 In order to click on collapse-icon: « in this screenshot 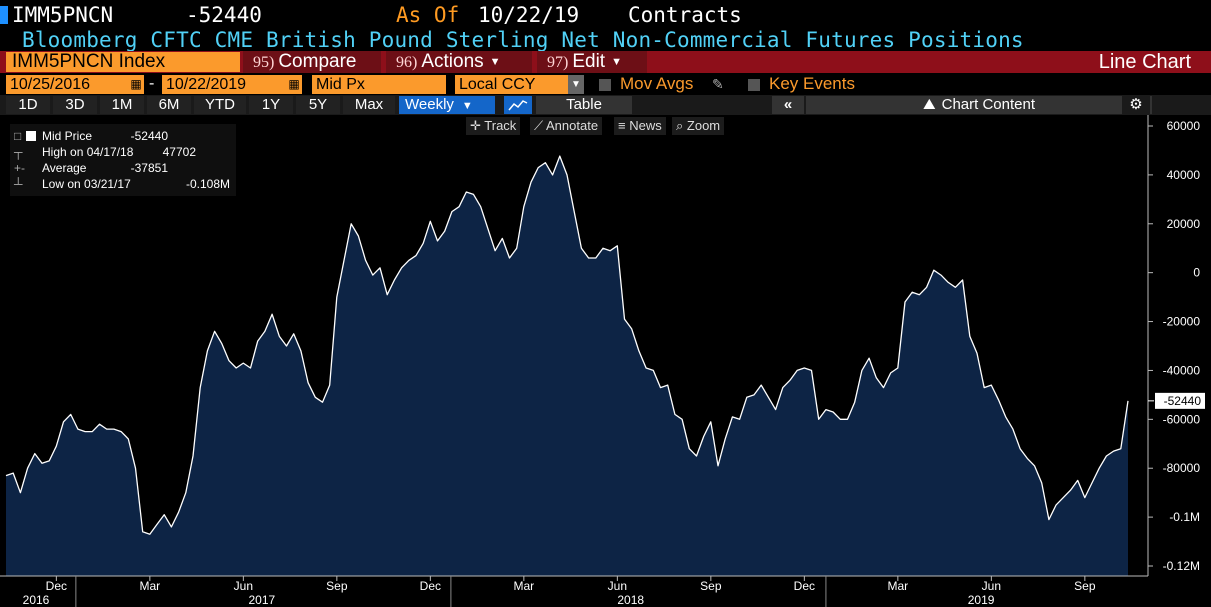, I will do `click(788, 105)`.